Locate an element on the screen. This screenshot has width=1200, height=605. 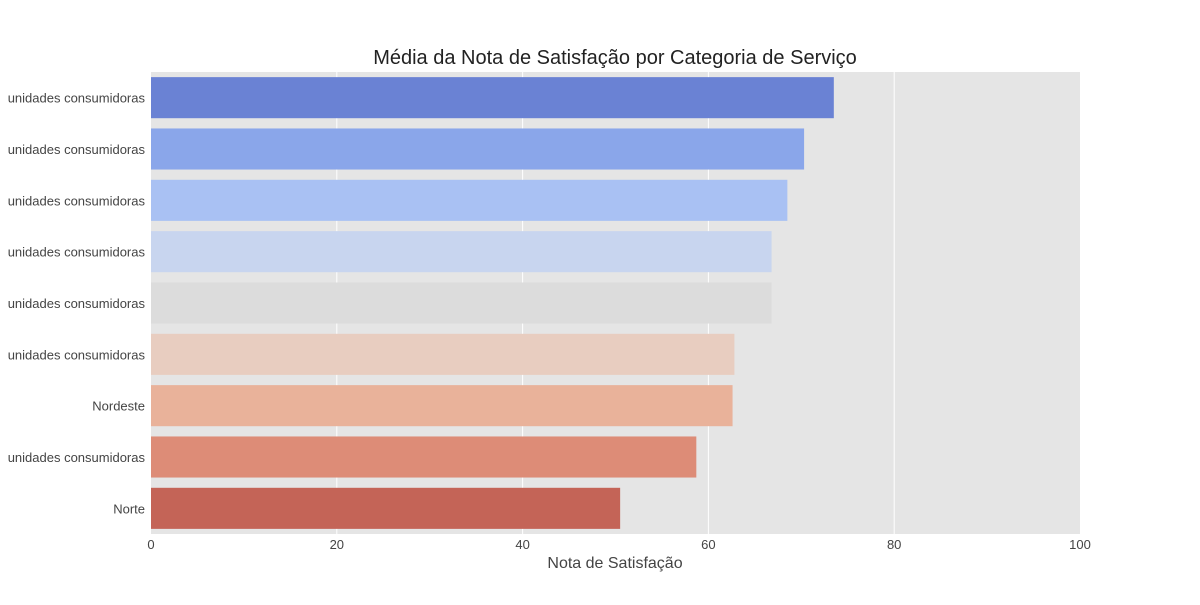
x-tick-label: 60 is located at coordinates (708, 544).